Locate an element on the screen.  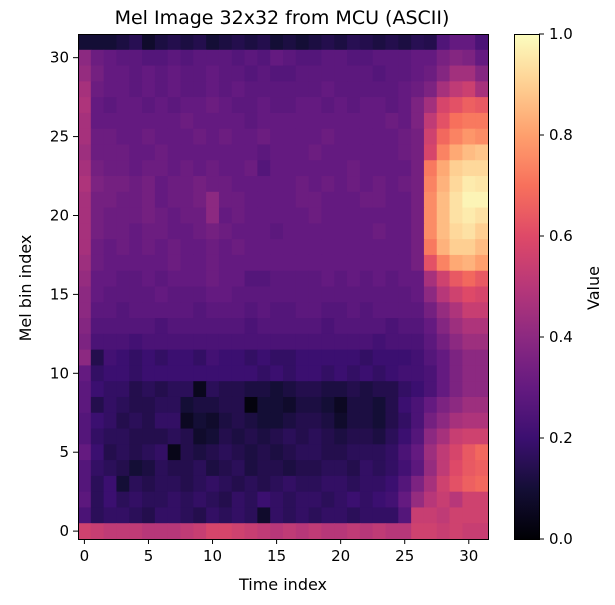
x-tick-label: 25 is located at coordinates (404, 556).